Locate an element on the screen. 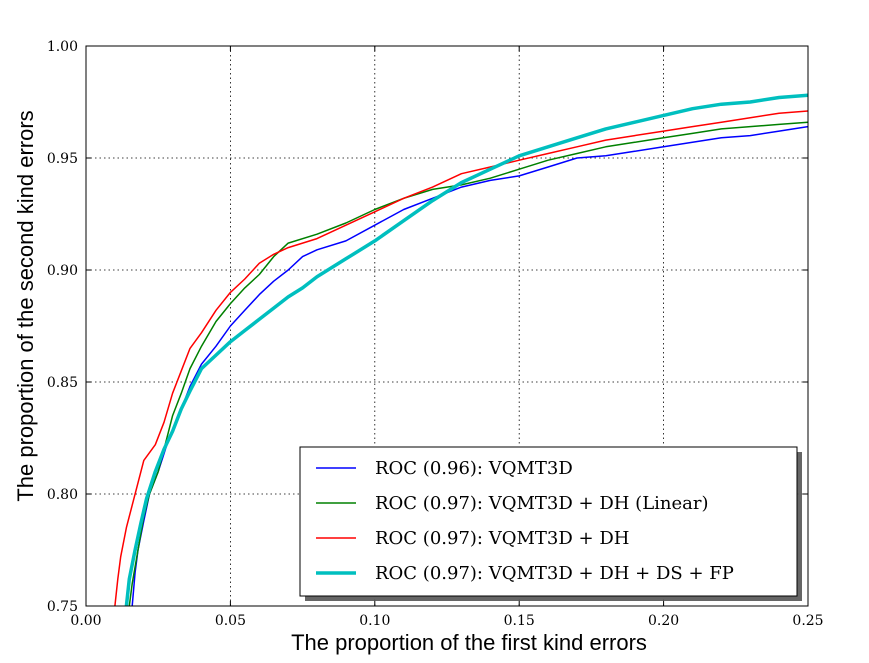  x-tick-label: 0.20 is located at coordinates (663, 621).